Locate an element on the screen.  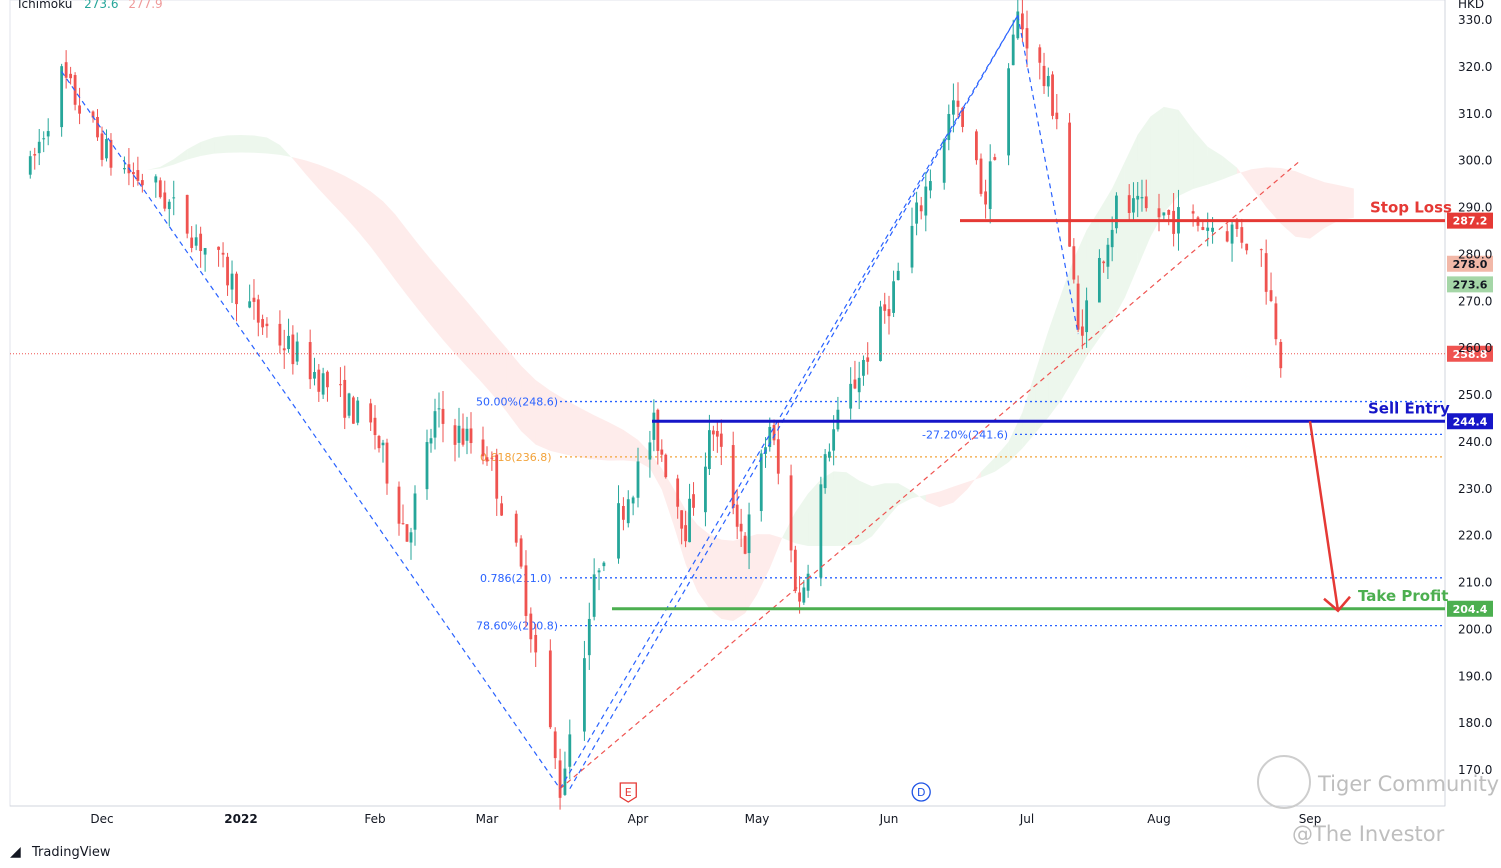
x-tick-label: Jul is located at coordinates (1026, 819).